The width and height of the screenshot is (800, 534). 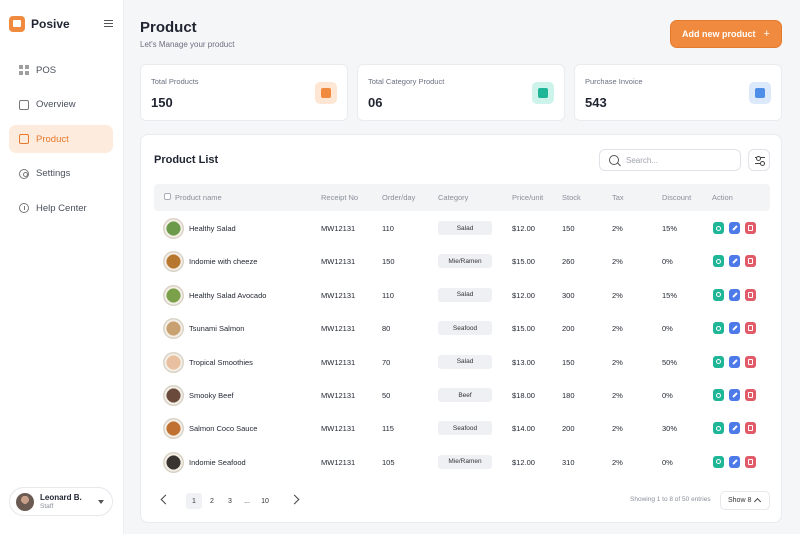 What do you see at coordinates (375, 102) in the screenshot?
I see `stat-value: 06` at bounding box center [375, 102].